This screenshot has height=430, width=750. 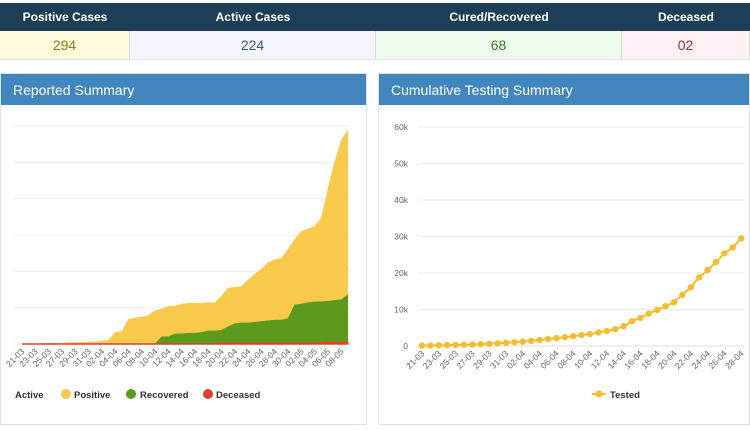 I want to click on active-cases-value: 224, so click(x=253, y=45).